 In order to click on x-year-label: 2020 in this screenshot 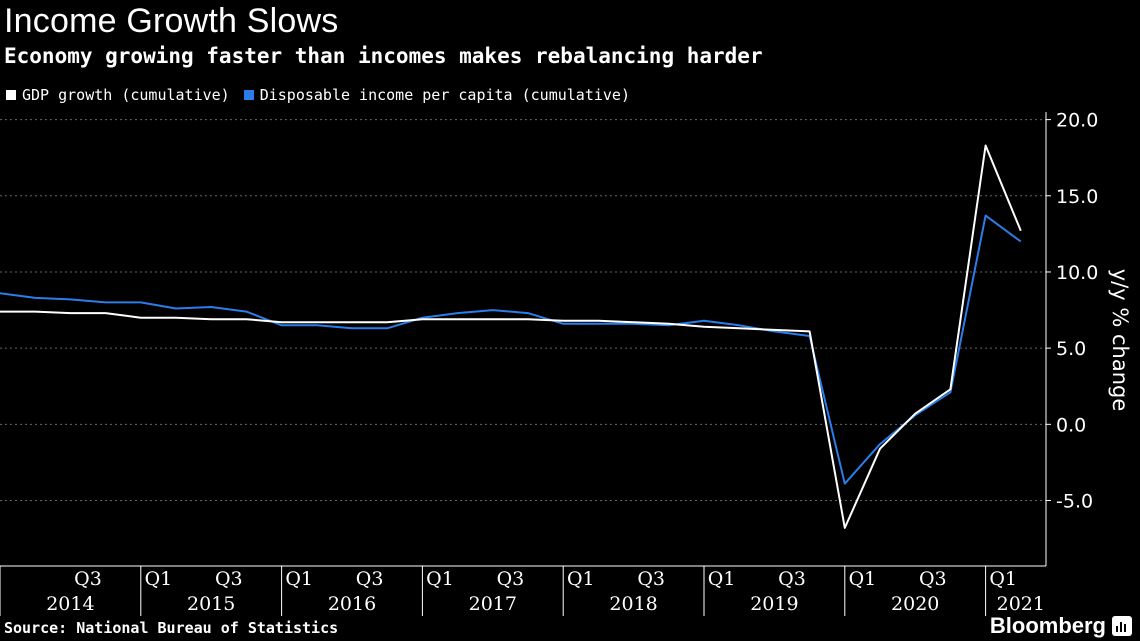, I will do `click(915, 604)`.